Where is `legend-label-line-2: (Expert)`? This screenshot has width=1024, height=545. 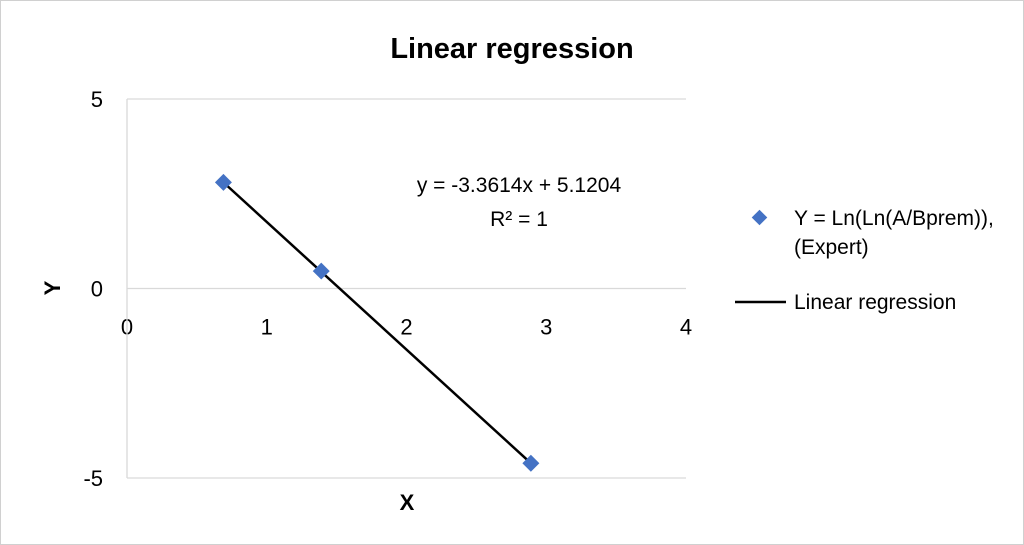 legend-label-line-2: (Expert) is located at coordinates (831, 247).